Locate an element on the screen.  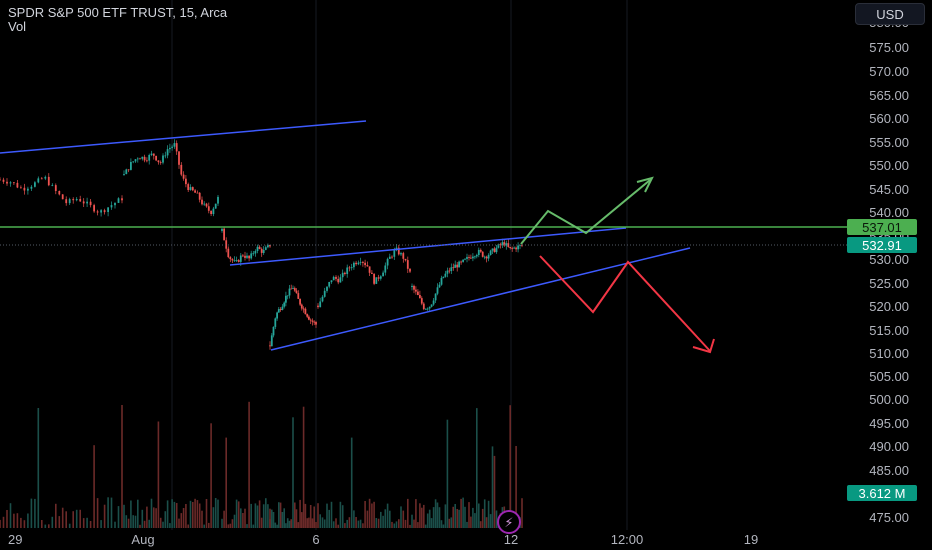
bearish-arrowhead is located at coordinates (703, 346).